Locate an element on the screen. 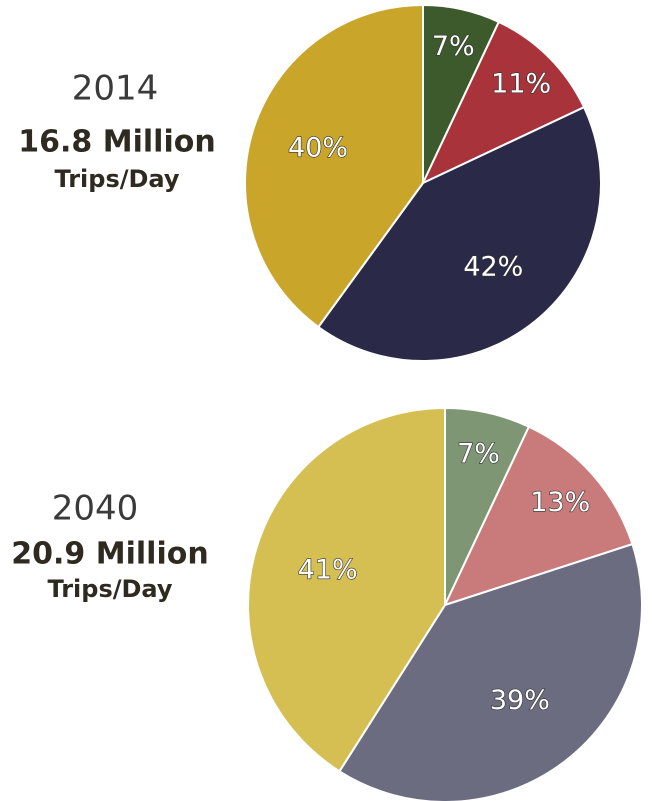 The height and width of the screenshot is (801, 652). slice-label: 40% is located at coordinates (318, 147).